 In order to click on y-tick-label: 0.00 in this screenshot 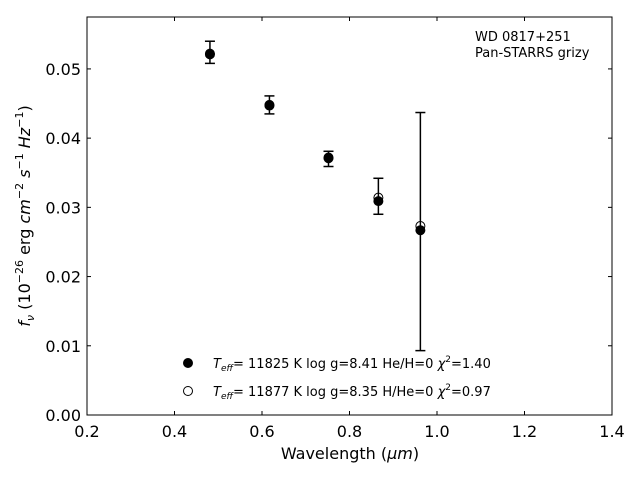, I will do `click(63, 415)`.